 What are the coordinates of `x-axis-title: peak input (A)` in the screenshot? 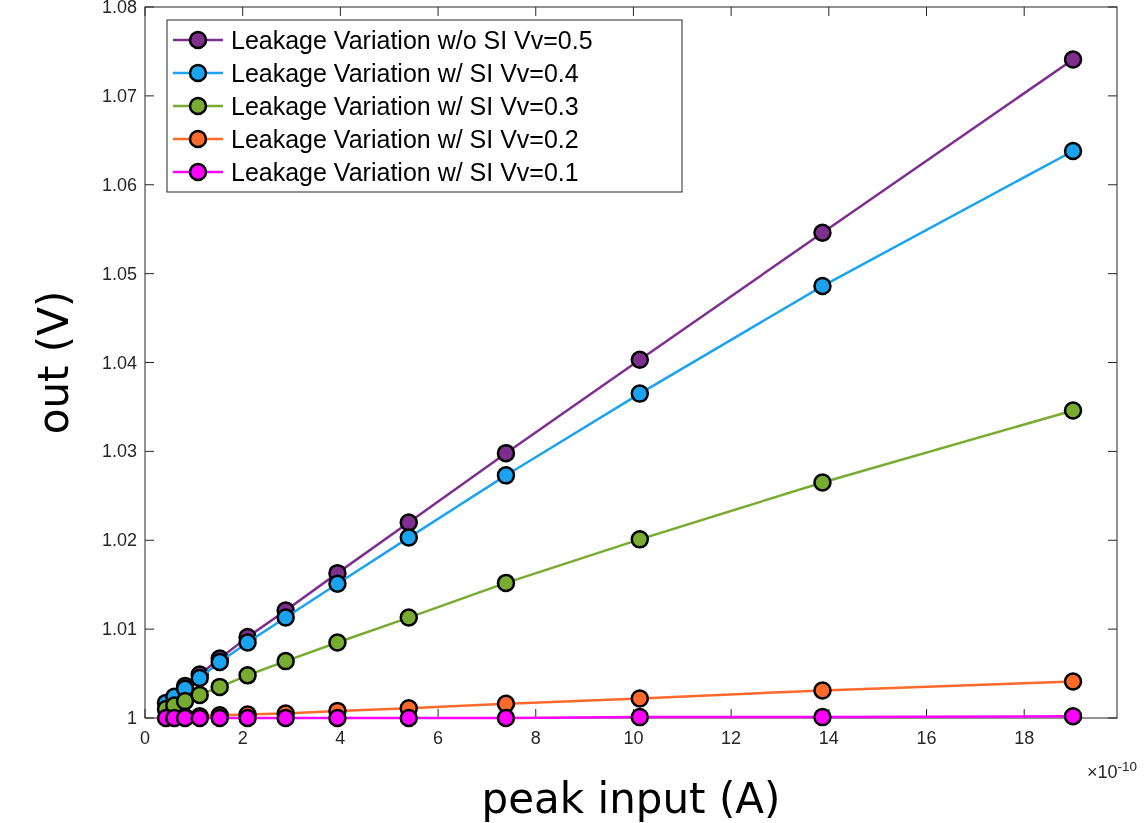 It's located at (631, 798).